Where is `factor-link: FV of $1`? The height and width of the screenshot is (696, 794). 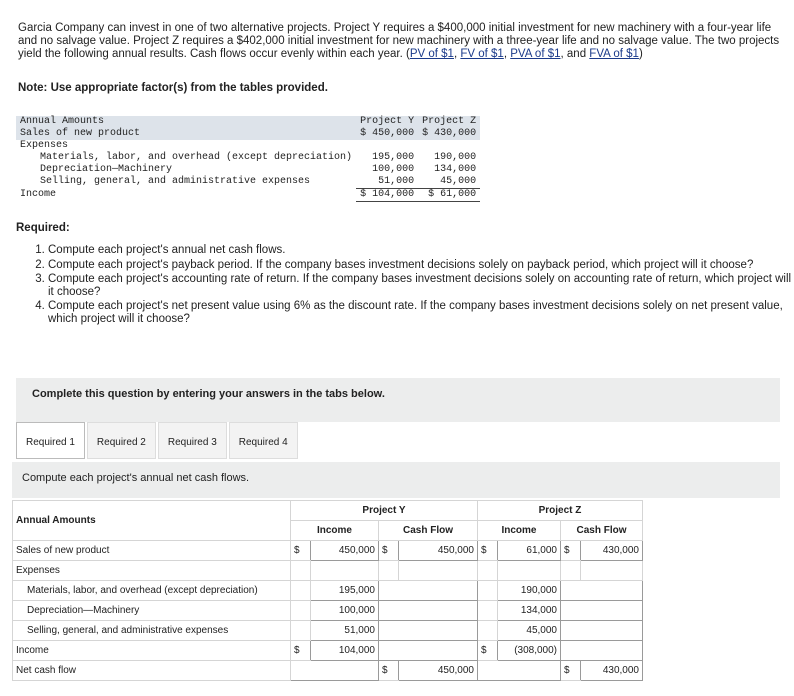 factor-link: FV of $1 is located at coordinates (482, 54).